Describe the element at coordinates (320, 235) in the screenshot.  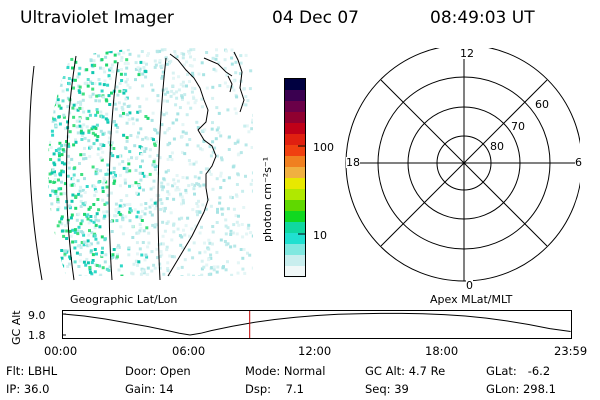
I see `colorbar-tick-10: 10` at that location.